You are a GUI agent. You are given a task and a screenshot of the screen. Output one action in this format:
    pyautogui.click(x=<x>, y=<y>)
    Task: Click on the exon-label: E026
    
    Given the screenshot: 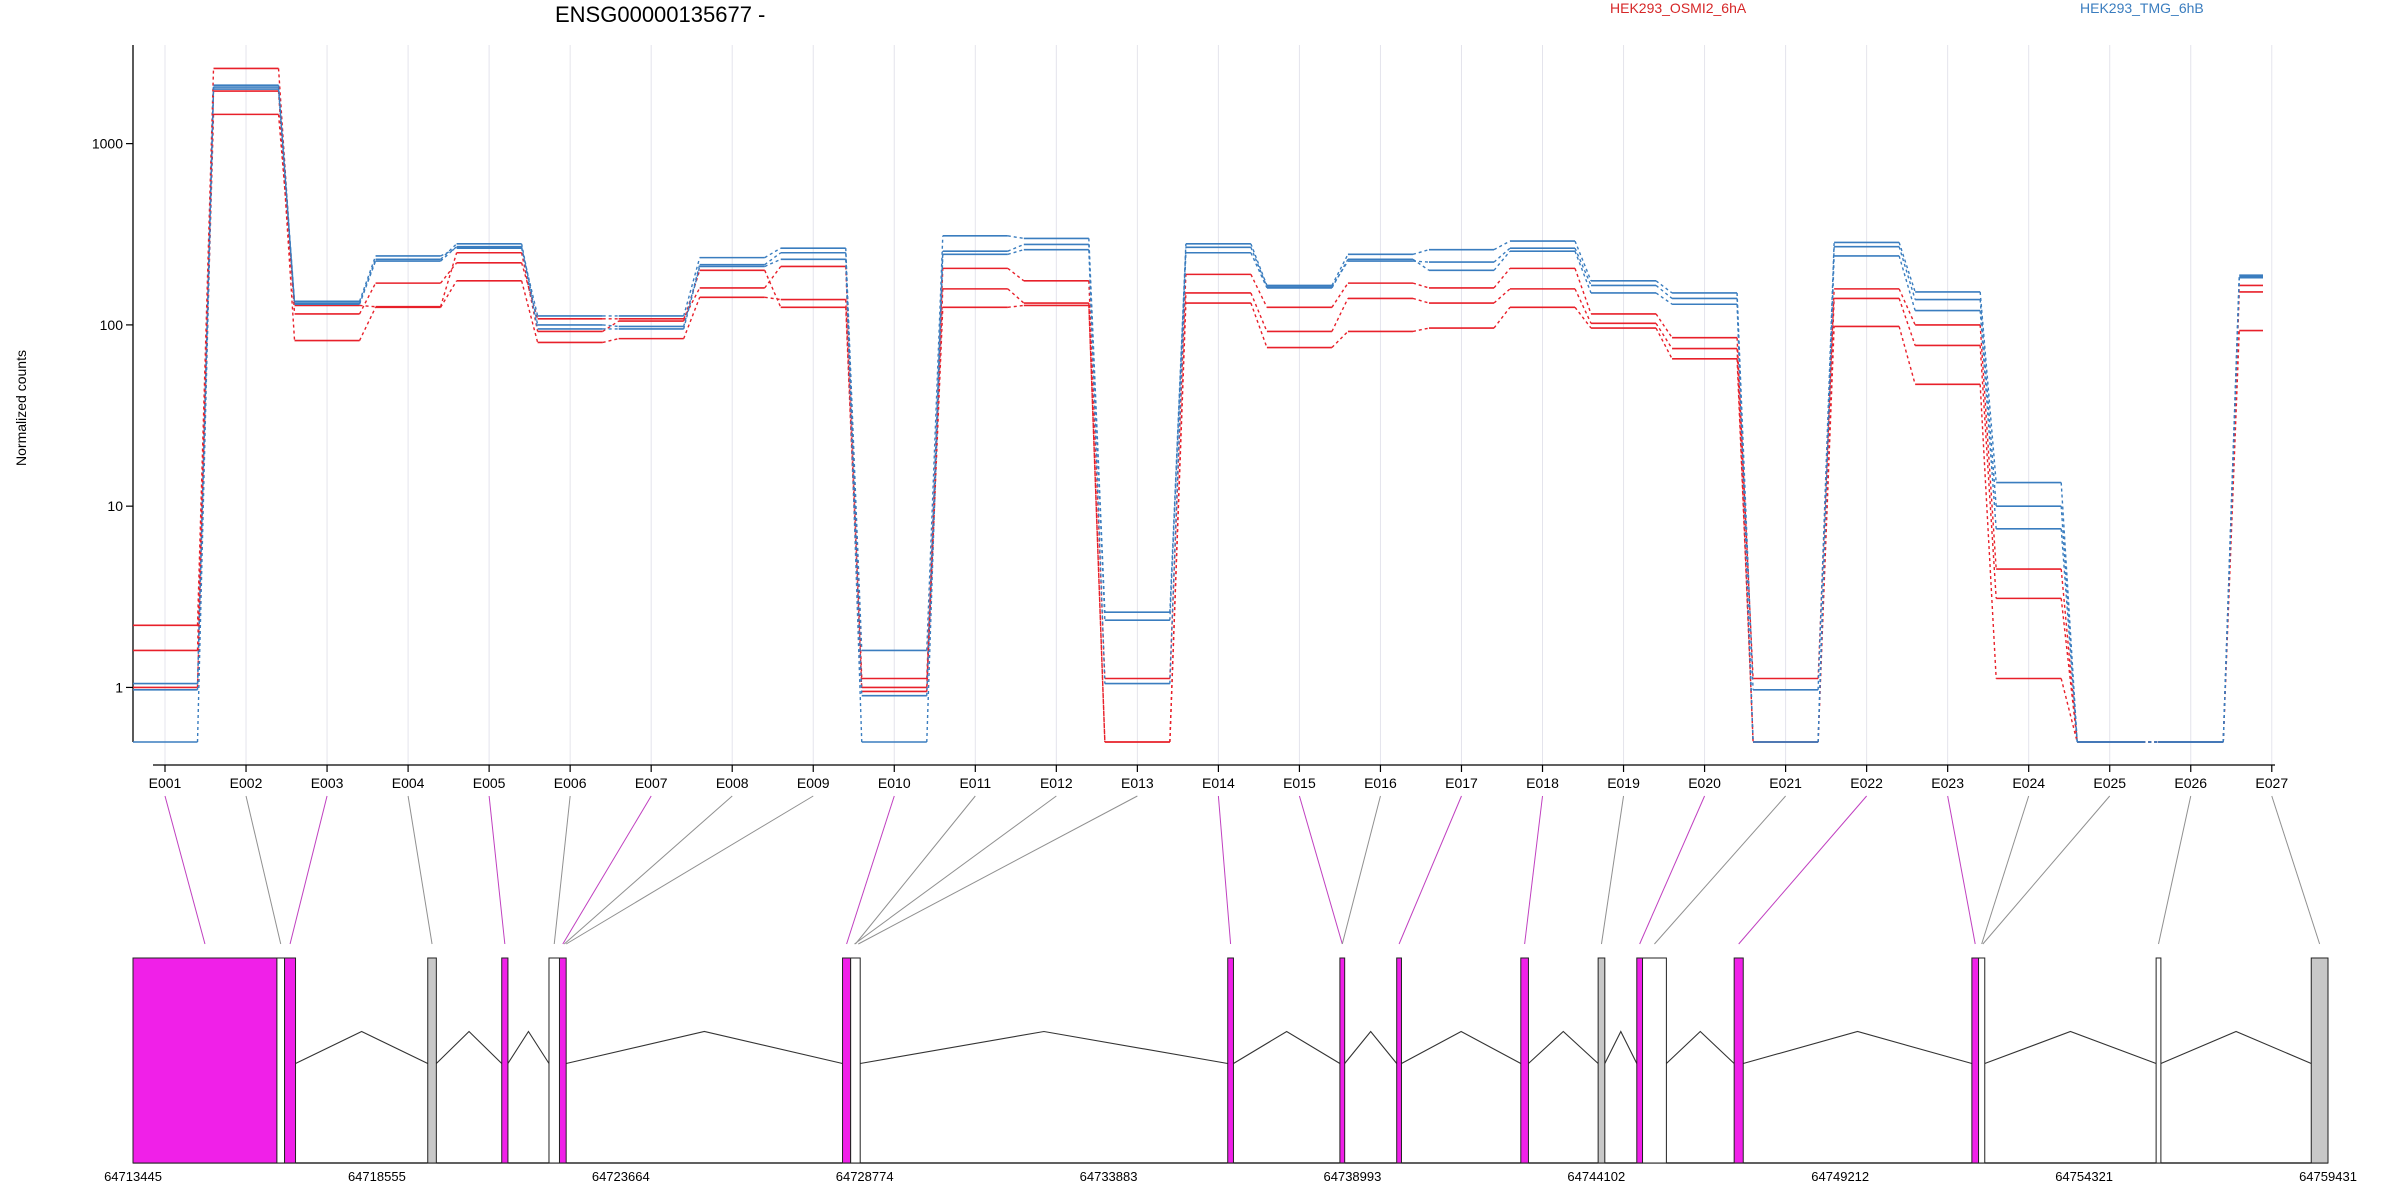 What is the action you would take?
    pyautogui.click(x=2190, y=783)
    